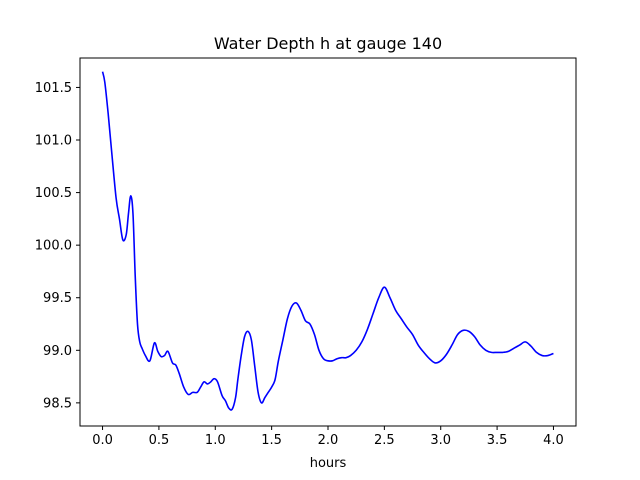  Describe the element at coordinates (57, 403) in the screenshot. I see `y-tick-label: 98.5` at that location.